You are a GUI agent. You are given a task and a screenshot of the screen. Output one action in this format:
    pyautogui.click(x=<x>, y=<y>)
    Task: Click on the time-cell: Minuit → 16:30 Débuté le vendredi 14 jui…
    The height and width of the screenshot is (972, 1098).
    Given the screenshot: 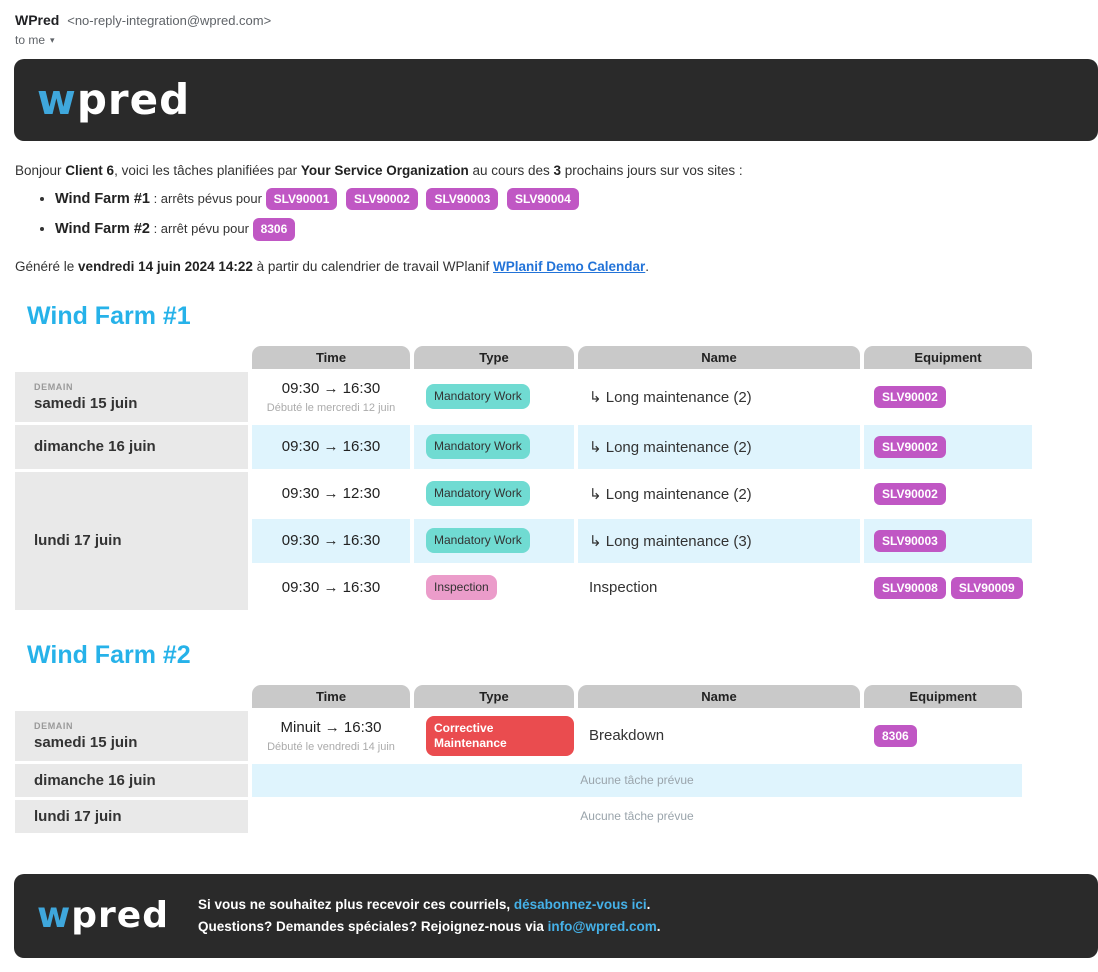 What is the action you would take?
    pyautogui.click(x=331, y=735)
    